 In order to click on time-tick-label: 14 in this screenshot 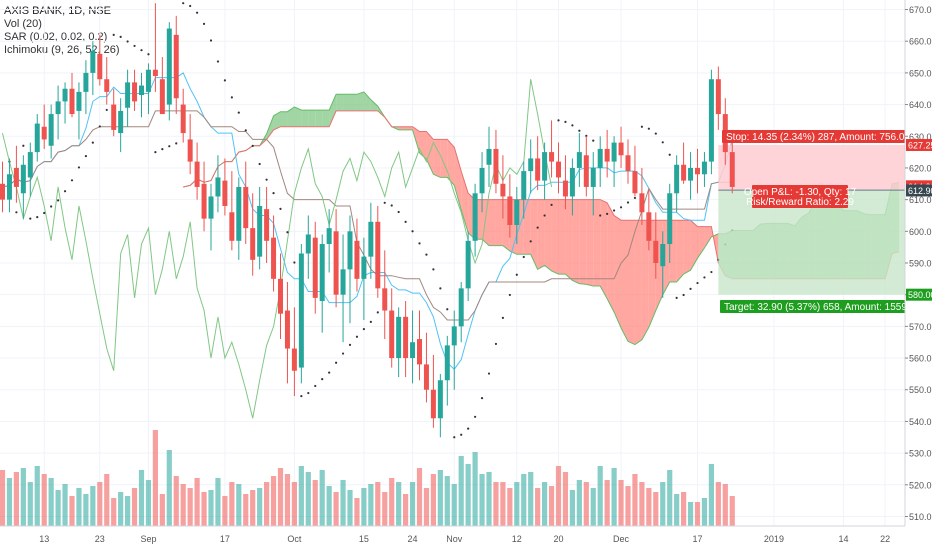, I will do `click(843, 539)`.